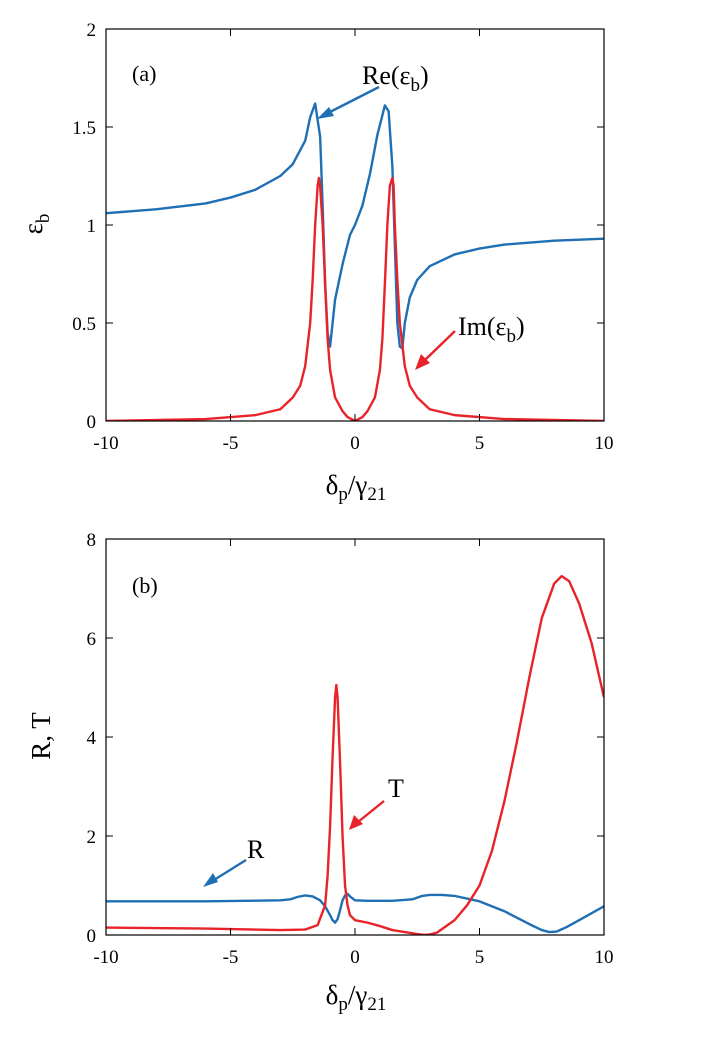 This screenshot has height=1038, width=707. I want to click on annotation-im-eps: Im(εb), so click(470, 341).